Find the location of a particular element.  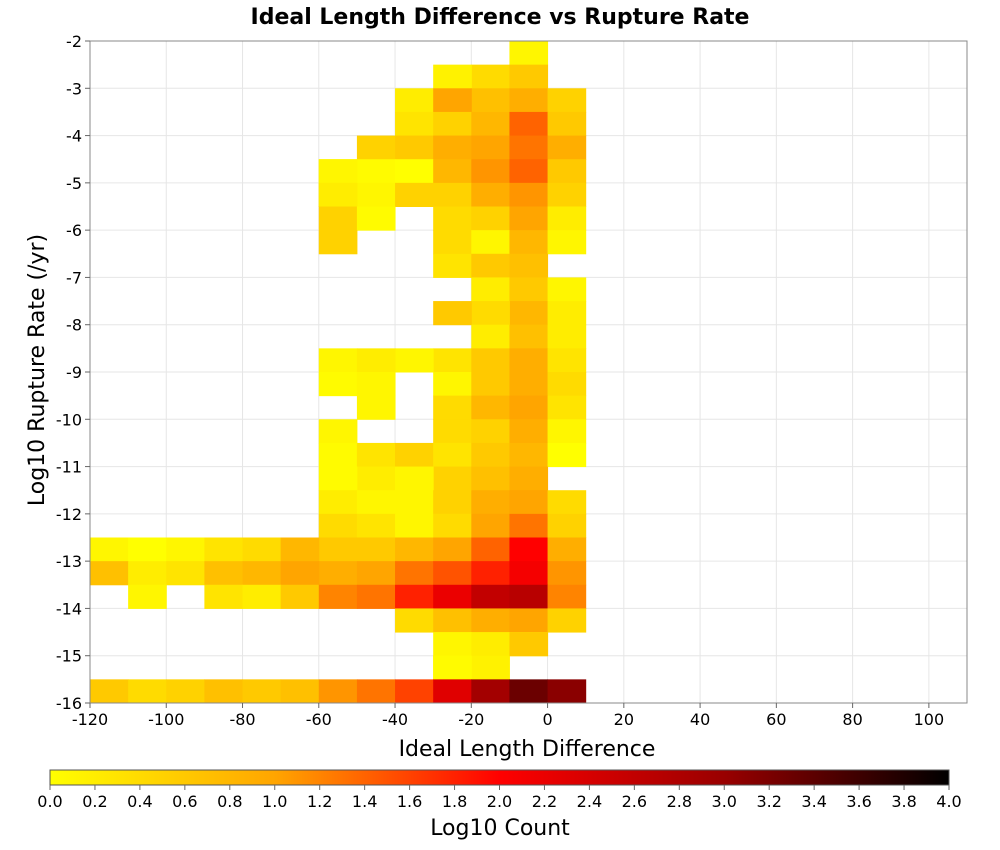

colorbar-tick-label: 0.6 is located at coordinates (184, 801).